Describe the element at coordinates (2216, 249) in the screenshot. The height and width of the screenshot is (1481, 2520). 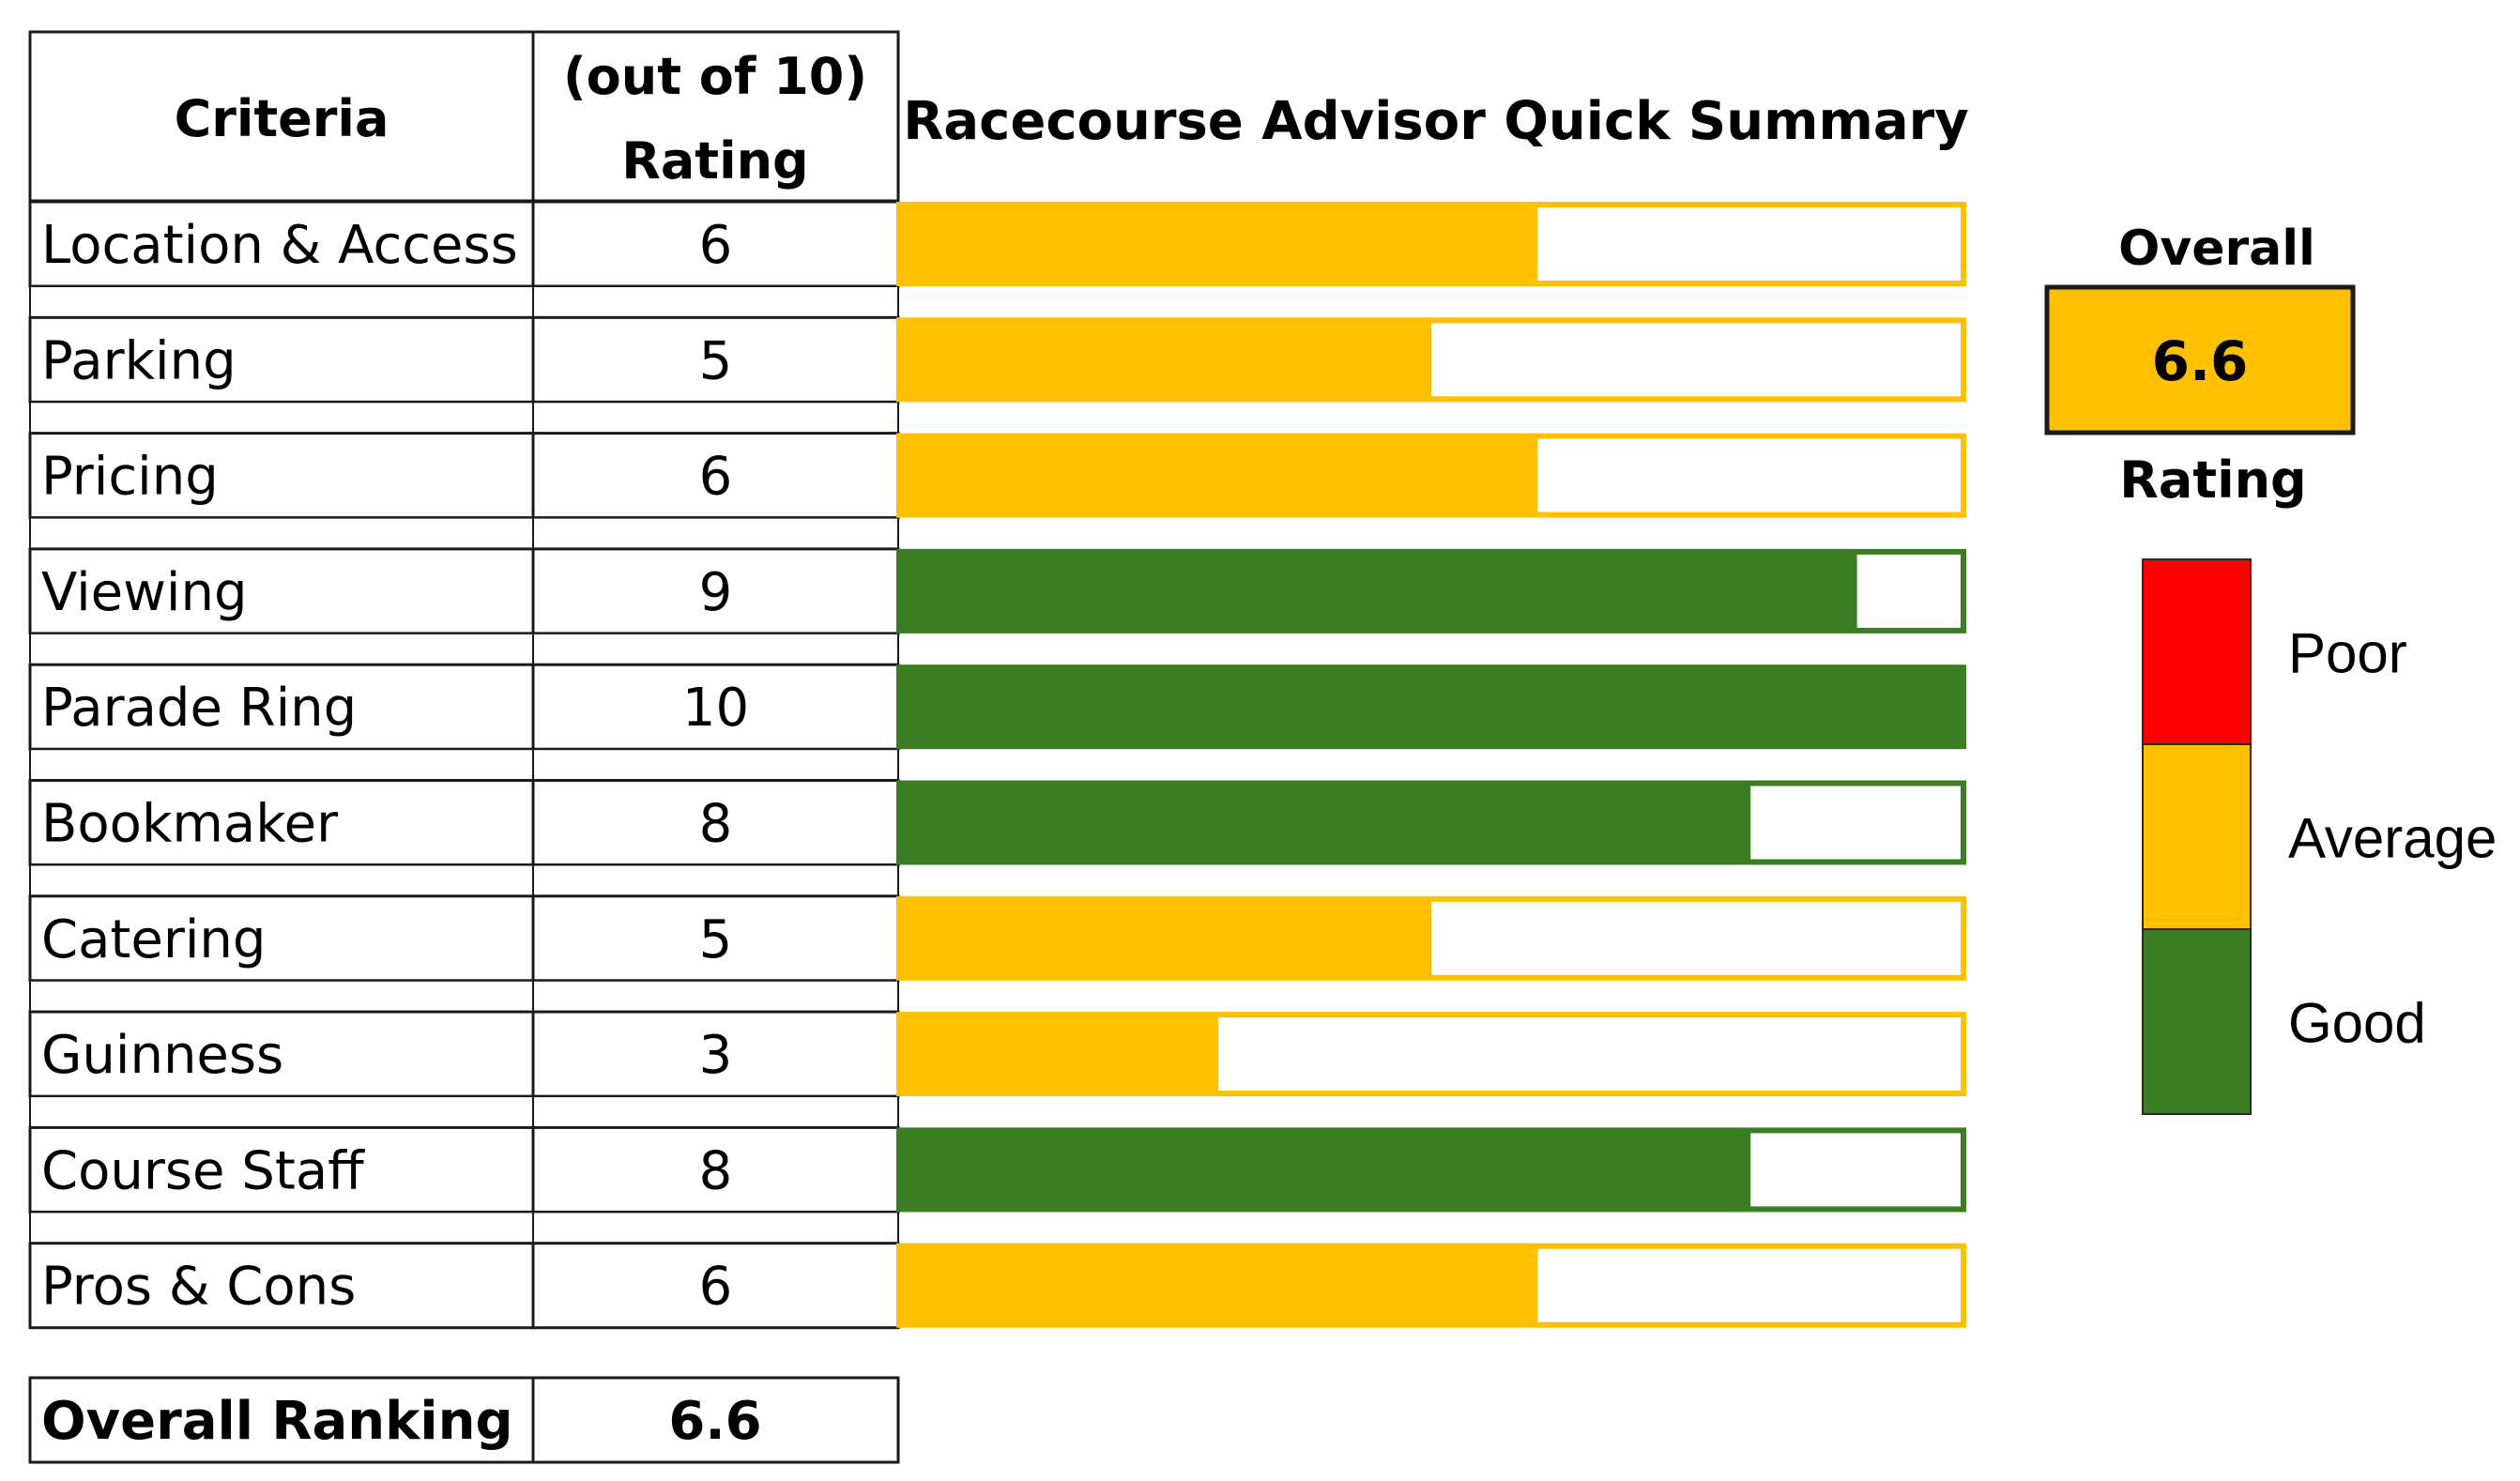
I see `overall-box-title: Overall` at that location.